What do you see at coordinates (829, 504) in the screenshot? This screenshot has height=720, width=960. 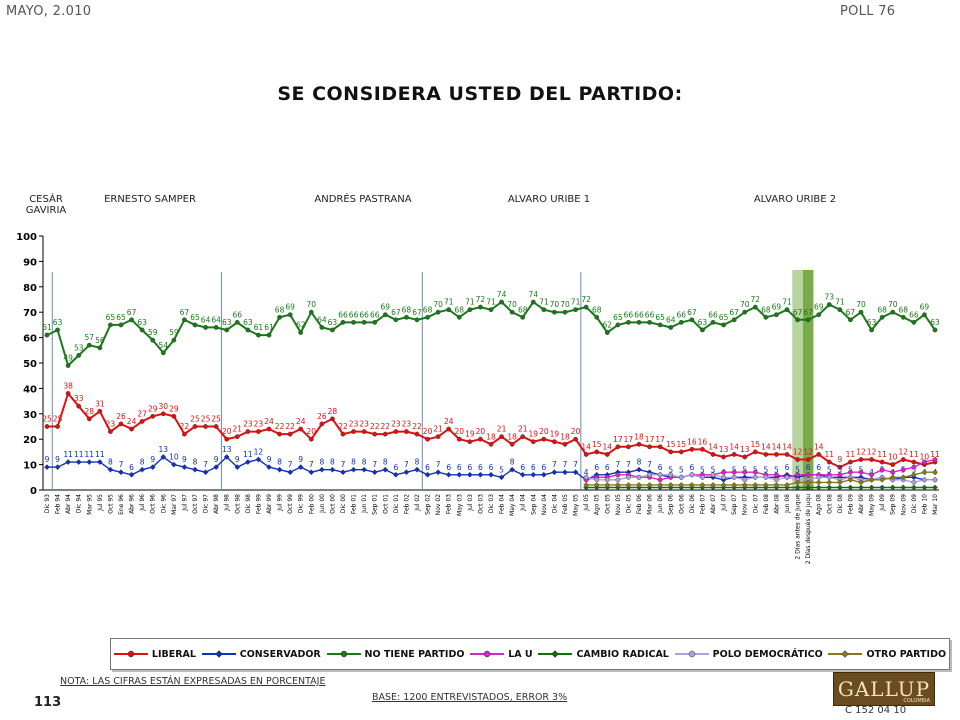 I see `x-tick-label: Oct 08` at bounding box center [829, 504].